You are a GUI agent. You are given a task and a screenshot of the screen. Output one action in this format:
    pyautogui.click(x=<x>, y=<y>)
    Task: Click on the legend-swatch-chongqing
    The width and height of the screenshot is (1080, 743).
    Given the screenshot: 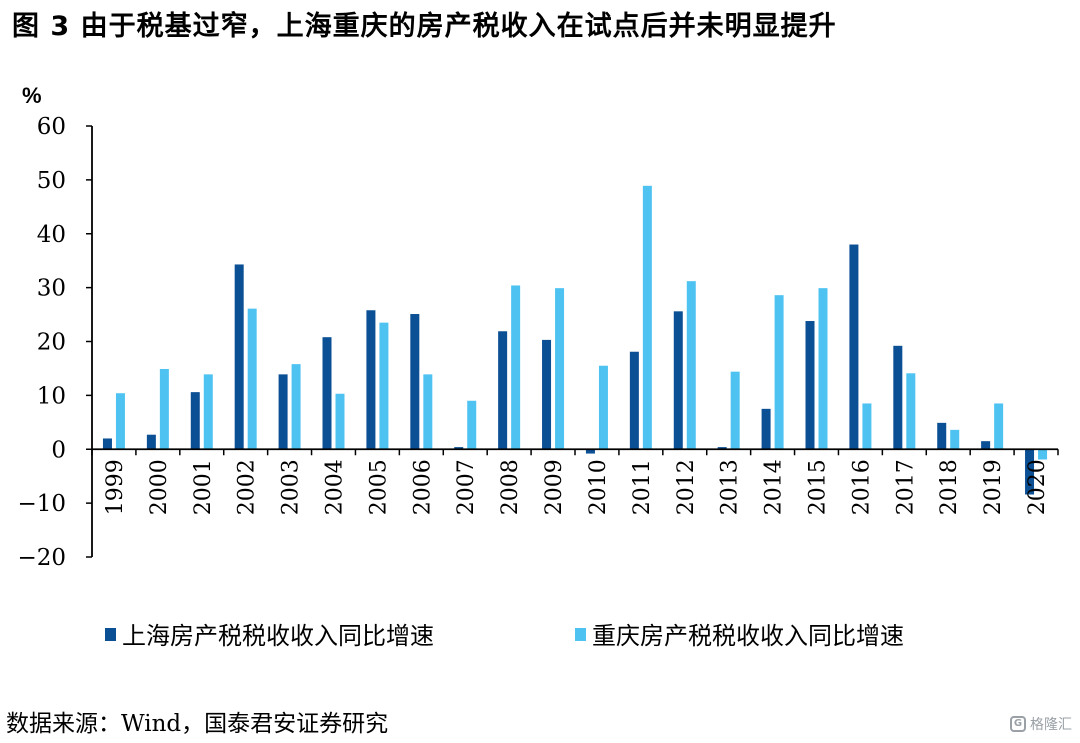 What is the action you would take?
    pyautogui.click(x=580, y=634)
    